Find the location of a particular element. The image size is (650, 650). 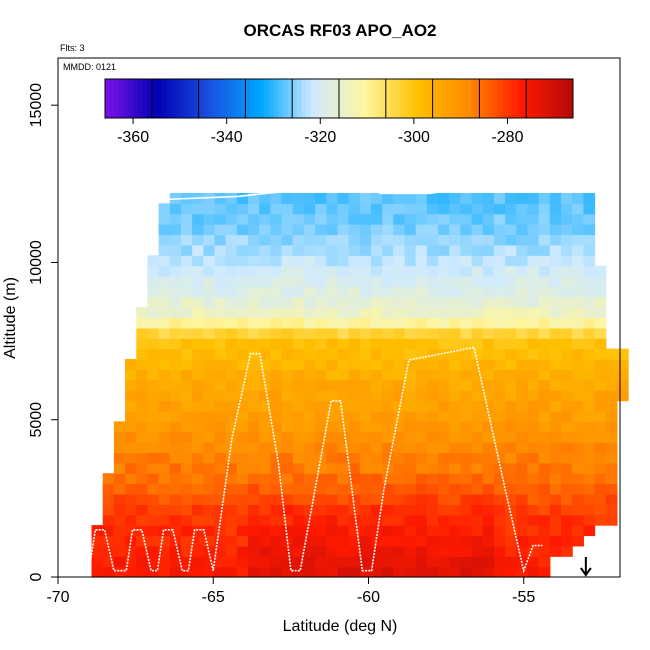

arrow-down-head is located at coordinates (586, 572).